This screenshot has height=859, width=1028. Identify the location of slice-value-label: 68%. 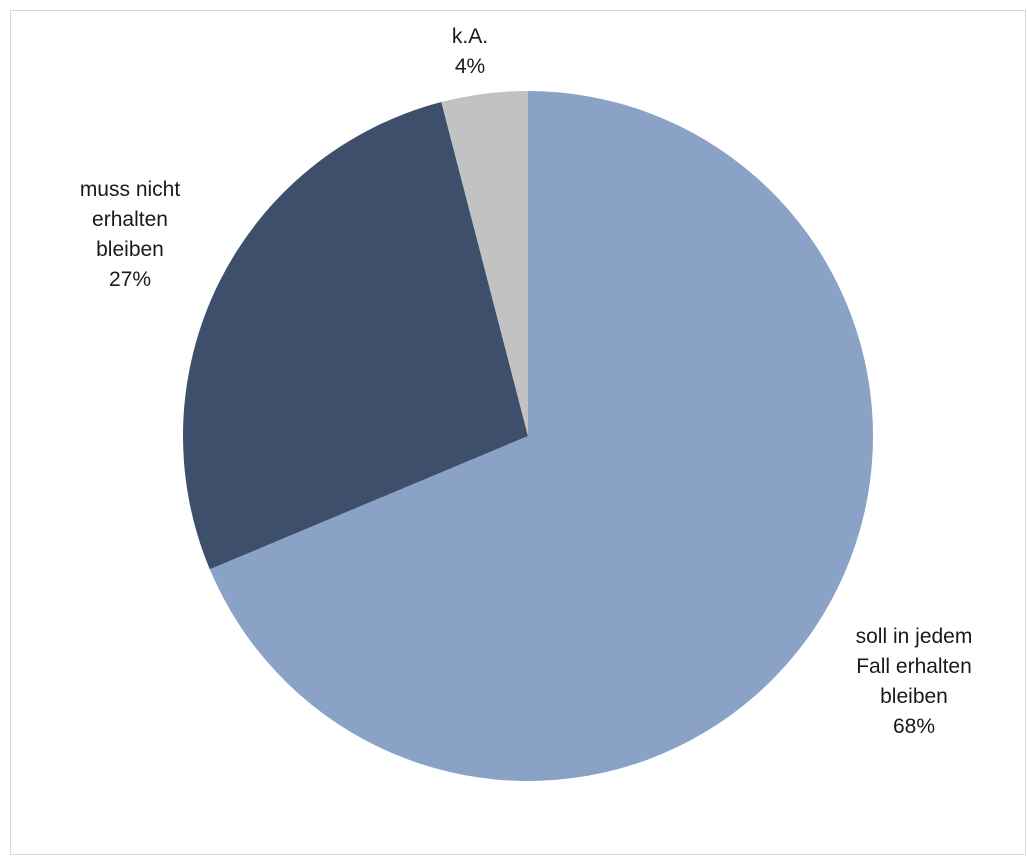
(914, 726).